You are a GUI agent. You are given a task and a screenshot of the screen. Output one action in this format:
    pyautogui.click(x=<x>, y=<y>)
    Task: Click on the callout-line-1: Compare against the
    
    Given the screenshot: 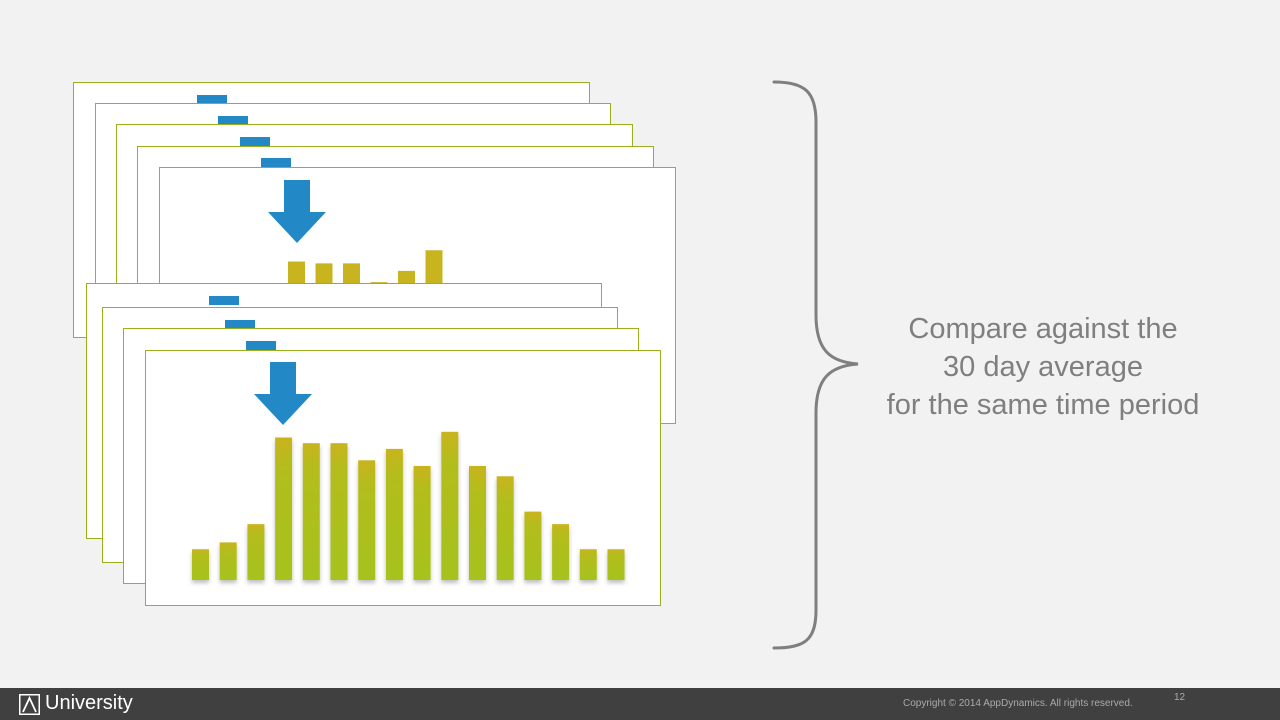 What is the action you would take?
    pyautogui.click(x=1043, y=329)
    